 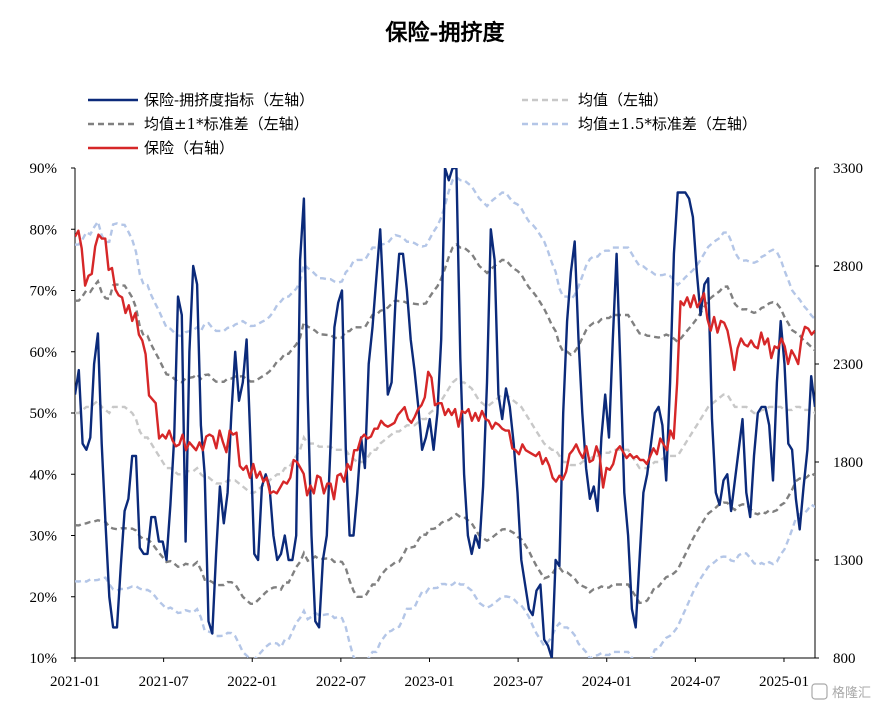 What do you see at coordinates (44, 230) in the screenshot?
I see `y-left-tick-label: 80%` at bounding box center [44, 230].